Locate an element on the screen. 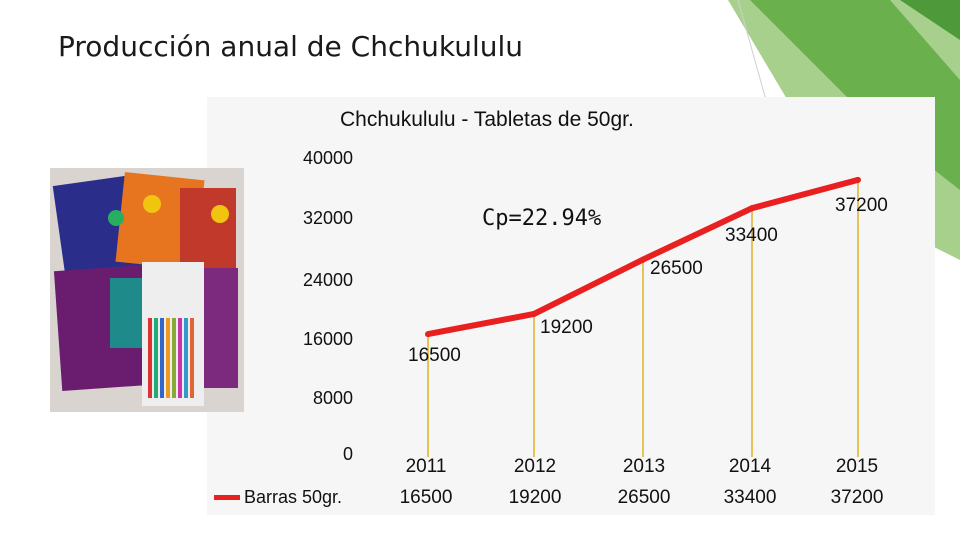 This screenshot has width=960, height=540. table-year: 2013 is located at coordinates (644, 466).